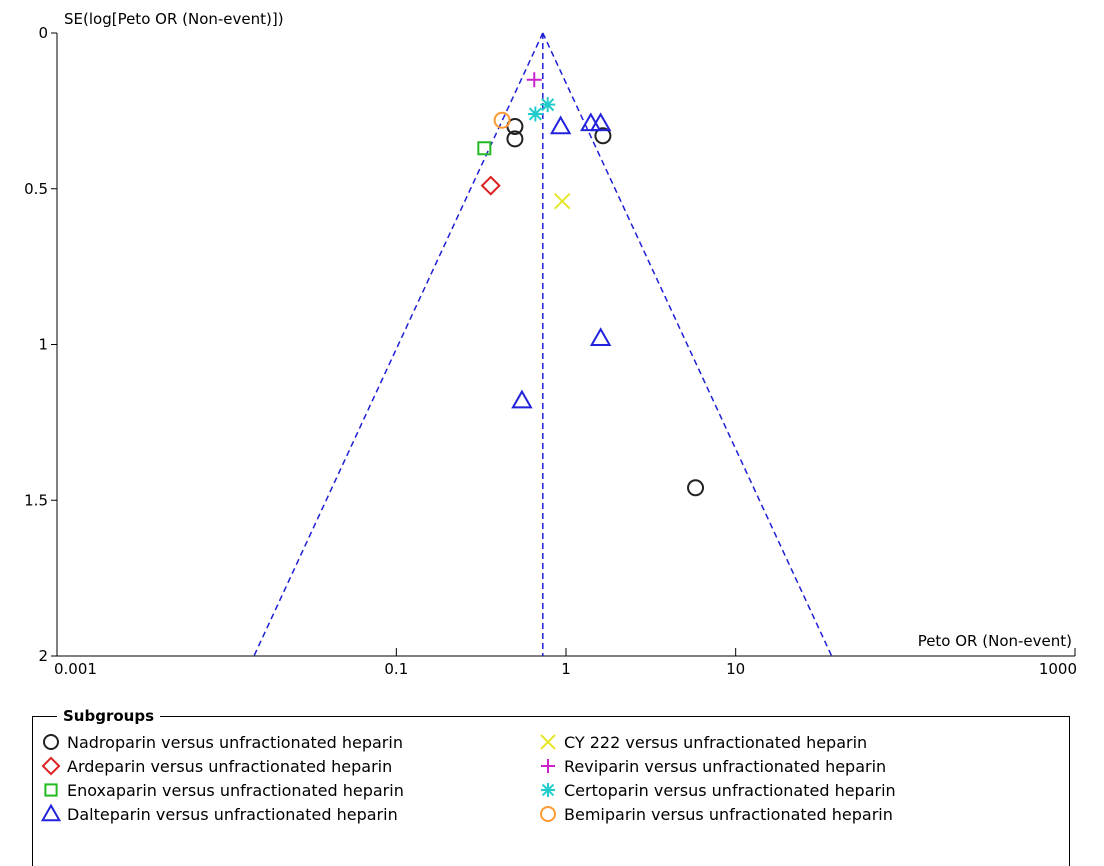 This screenshot has width=1104, height=866. Describe the element at coordinates (43, 656) in the screenshot. I see `y-tick-label: 2` at that location.